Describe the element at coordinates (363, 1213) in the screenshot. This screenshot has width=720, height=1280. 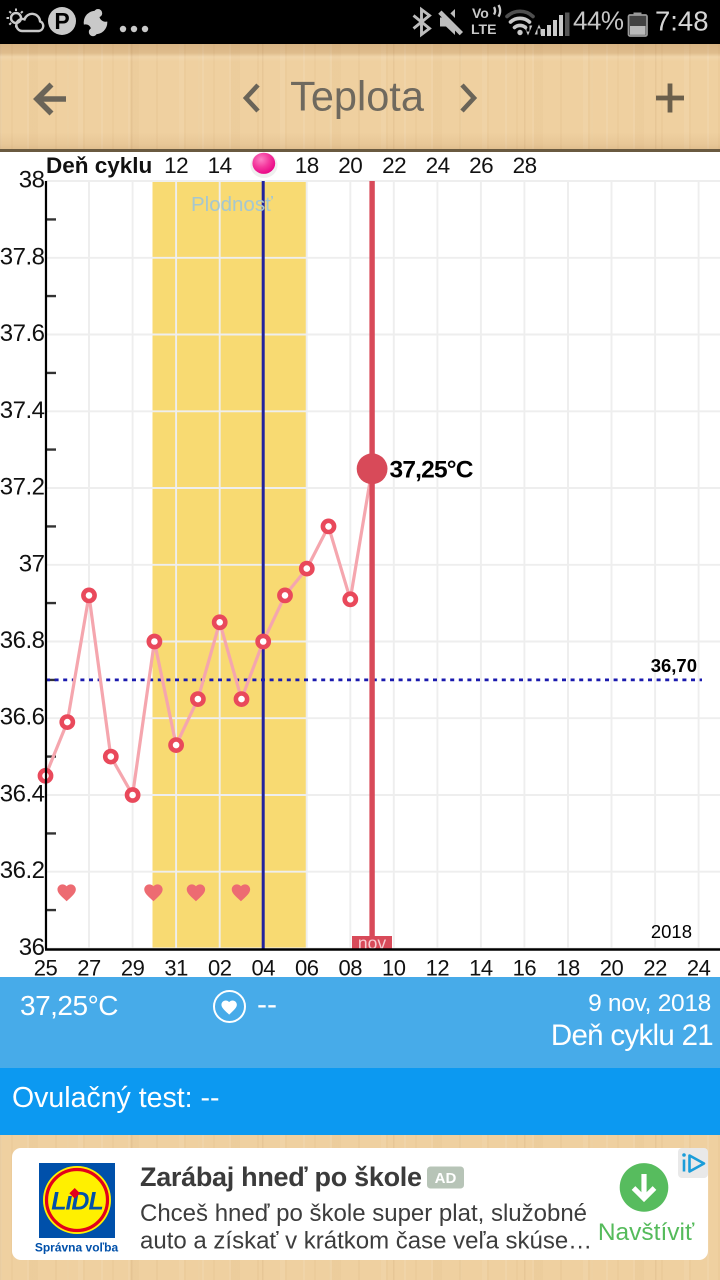
I see `svg-text:Chceš hneď po škole super plat: Chceš hneď po škole super plat, služobné` at that location.